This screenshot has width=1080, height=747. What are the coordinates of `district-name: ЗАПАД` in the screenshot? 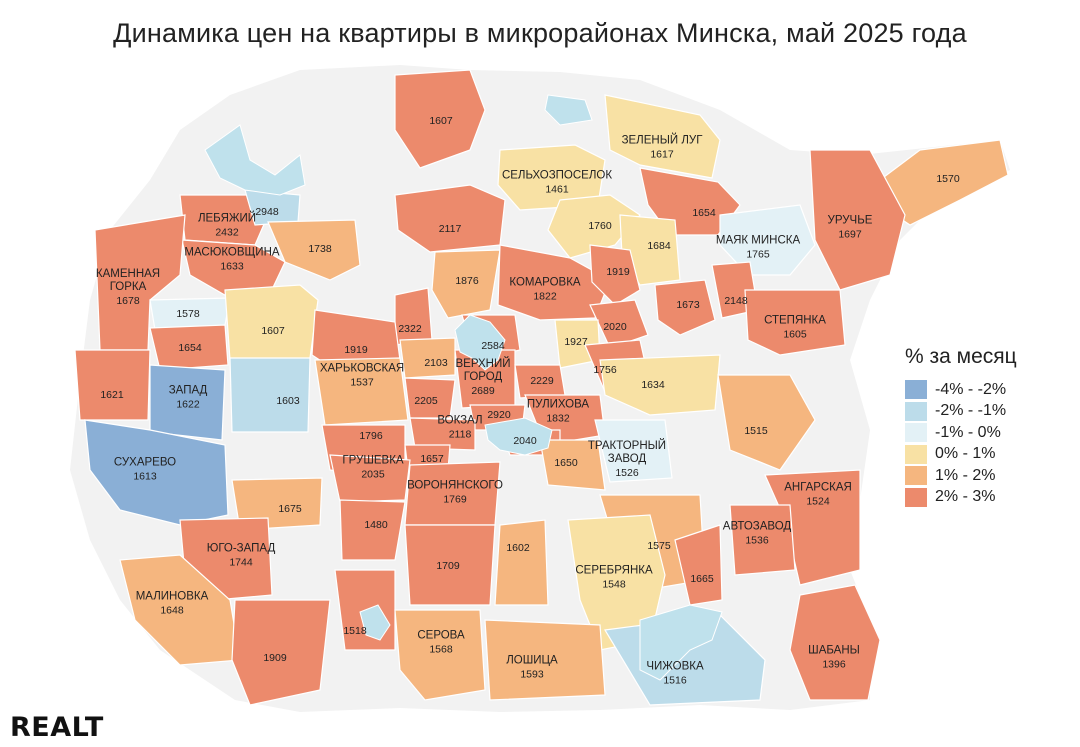 It's located at (188, 391).